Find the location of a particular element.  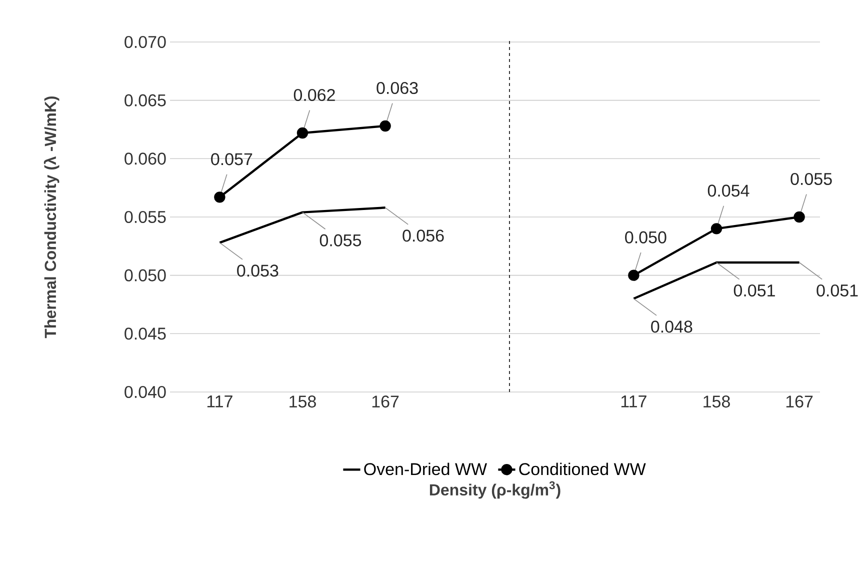

data-label: 0.057 is located at coordinates (231, 159).